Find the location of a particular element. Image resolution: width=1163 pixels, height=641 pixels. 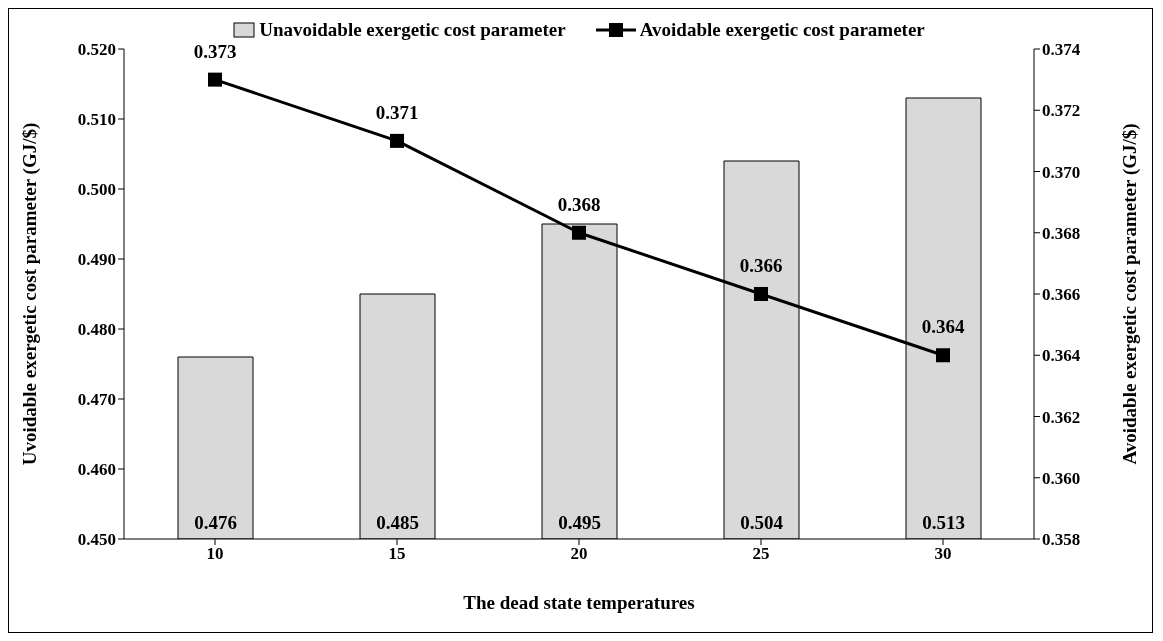

data-label: 0.513 is located at coordinates (943, 522).